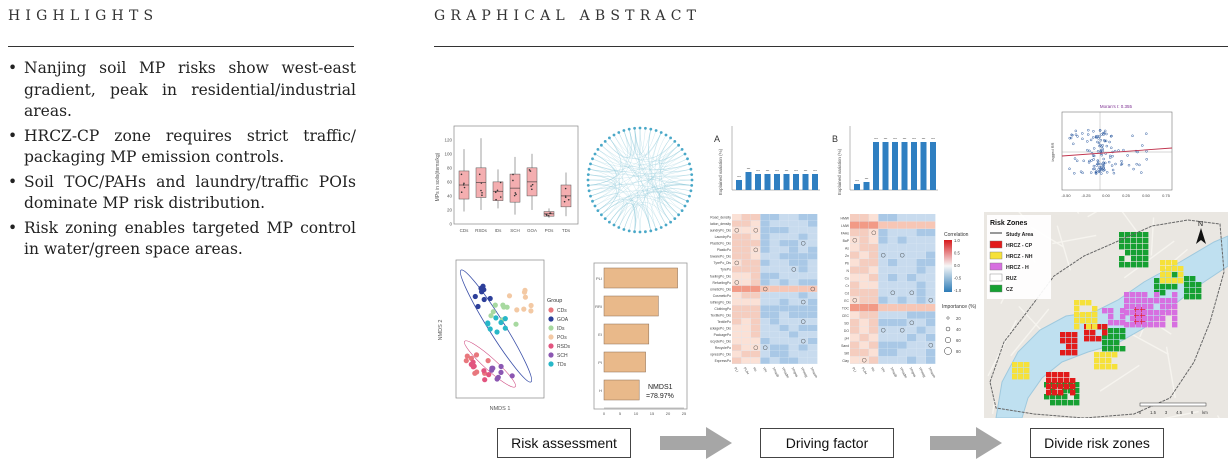  I want to click on panel-a-explained-bars: *** *** *** *** *** *** *** *** ***, so click(775, 158).